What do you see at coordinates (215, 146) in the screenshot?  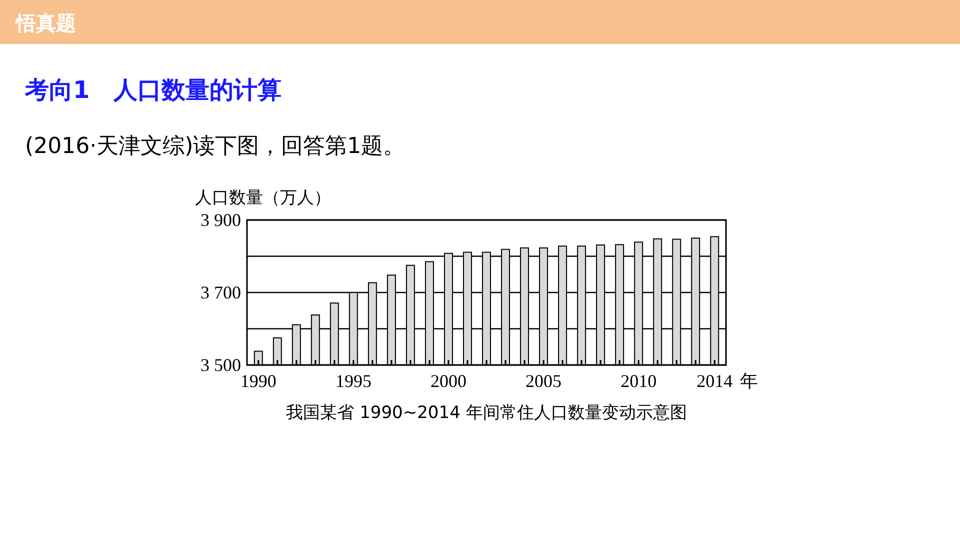 I see `chart-subtitle: (2016·天津文综)读下图，回答第1题。` at bounding box center [215, 146].